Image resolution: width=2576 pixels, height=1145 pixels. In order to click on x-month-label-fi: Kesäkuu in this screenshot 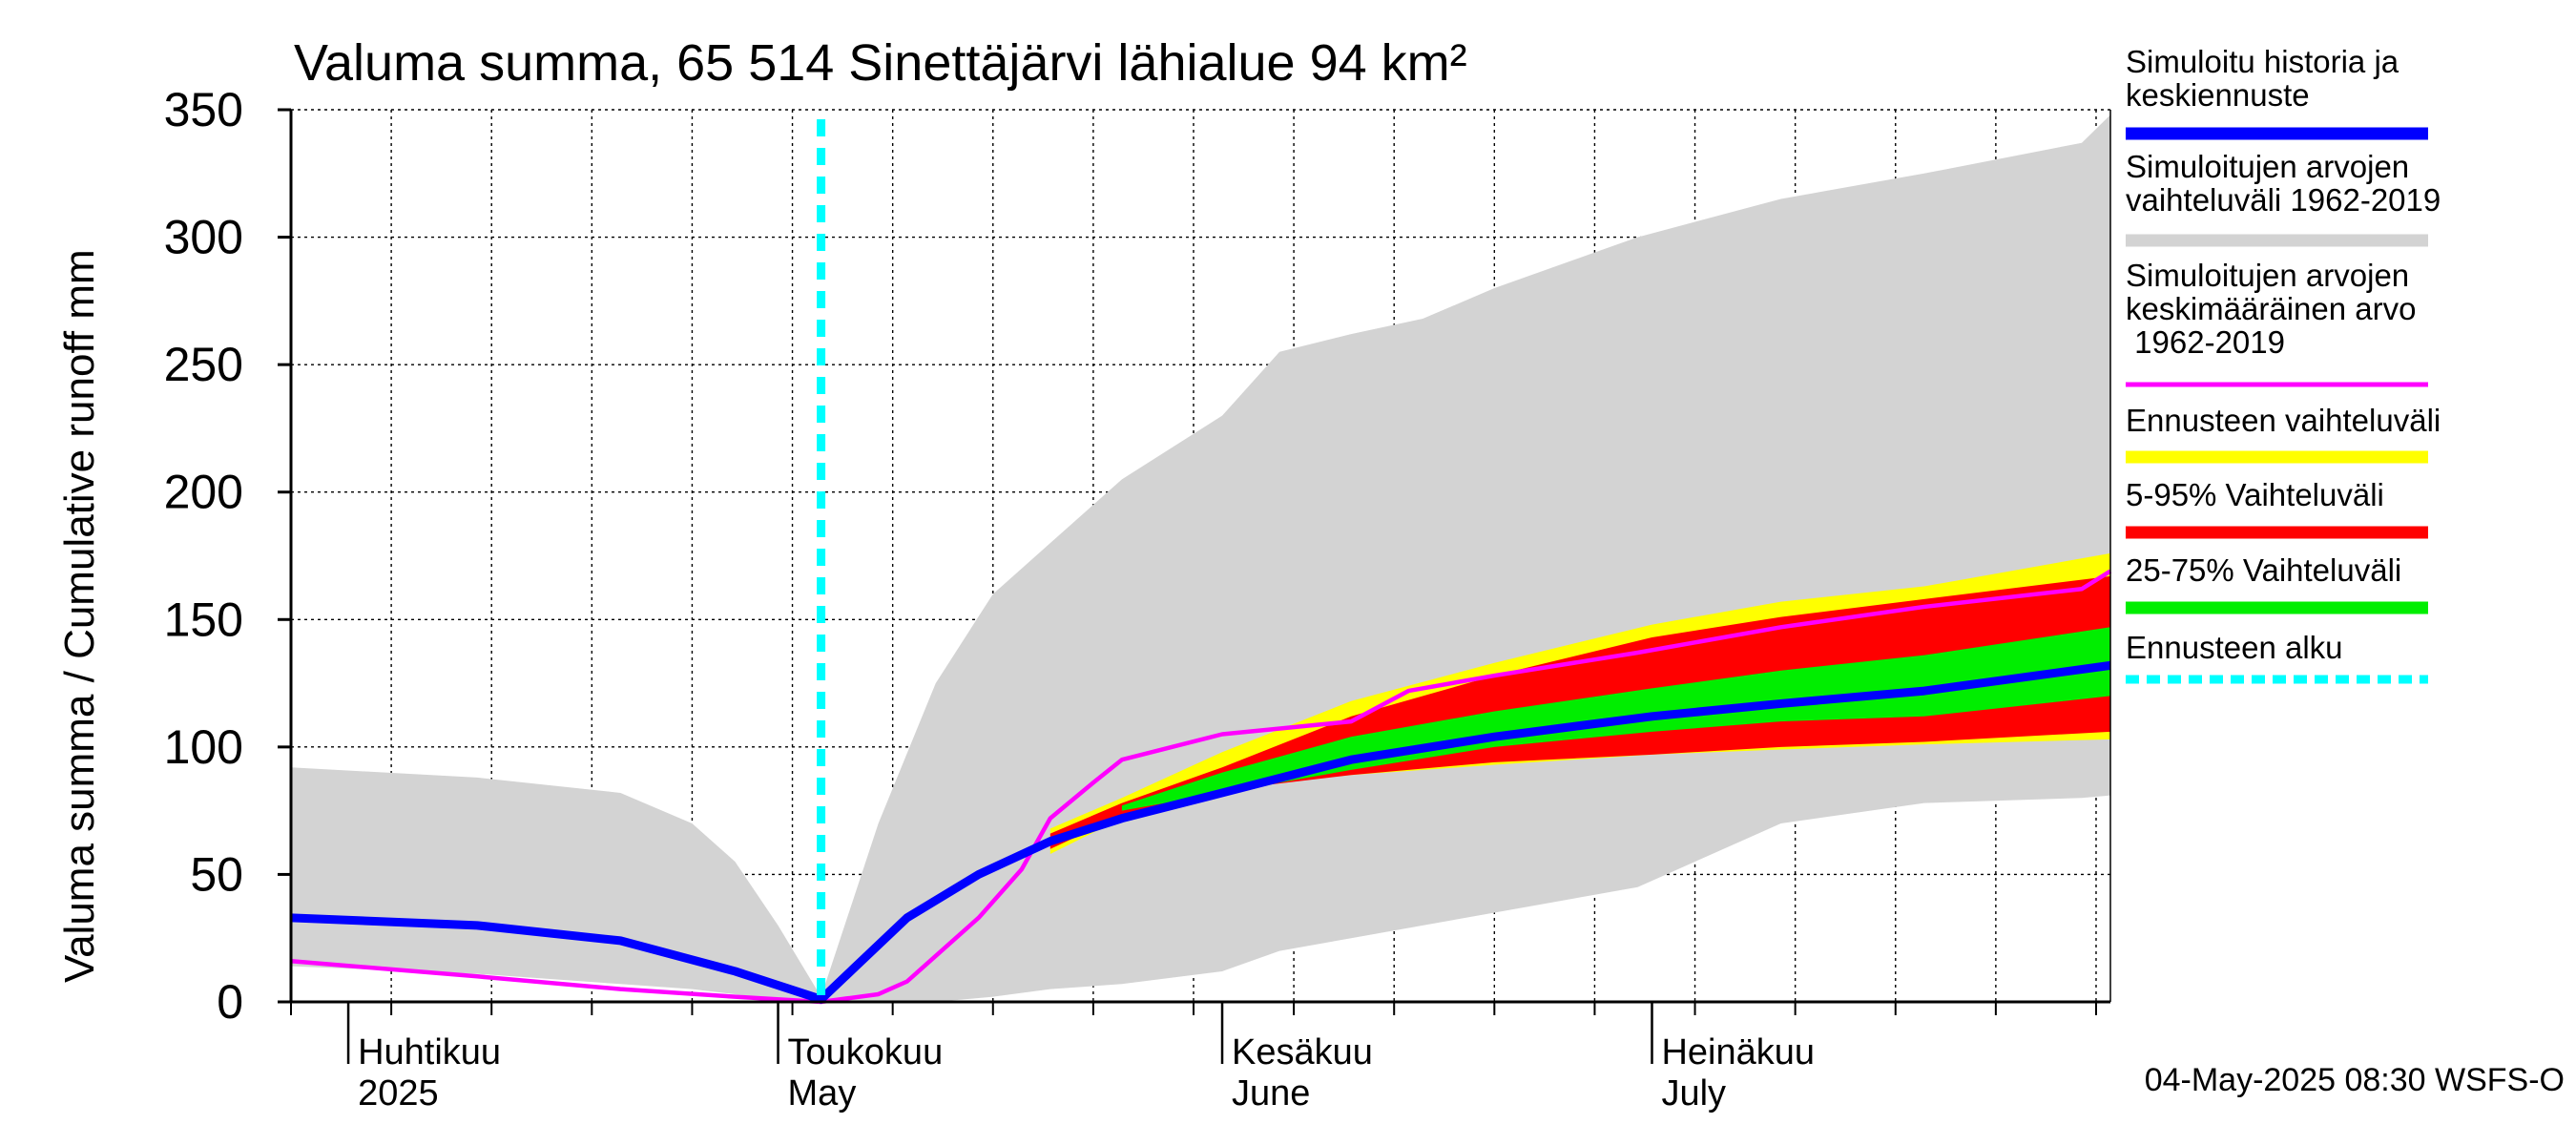, I will do `click(1302, 1052)`.